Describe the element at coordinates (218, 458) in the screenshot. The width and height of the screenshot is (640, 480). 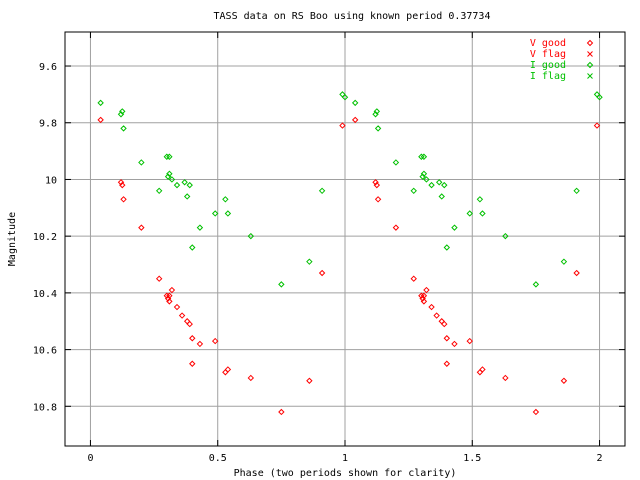
I see `x-tick-label: 0.5` at that location.